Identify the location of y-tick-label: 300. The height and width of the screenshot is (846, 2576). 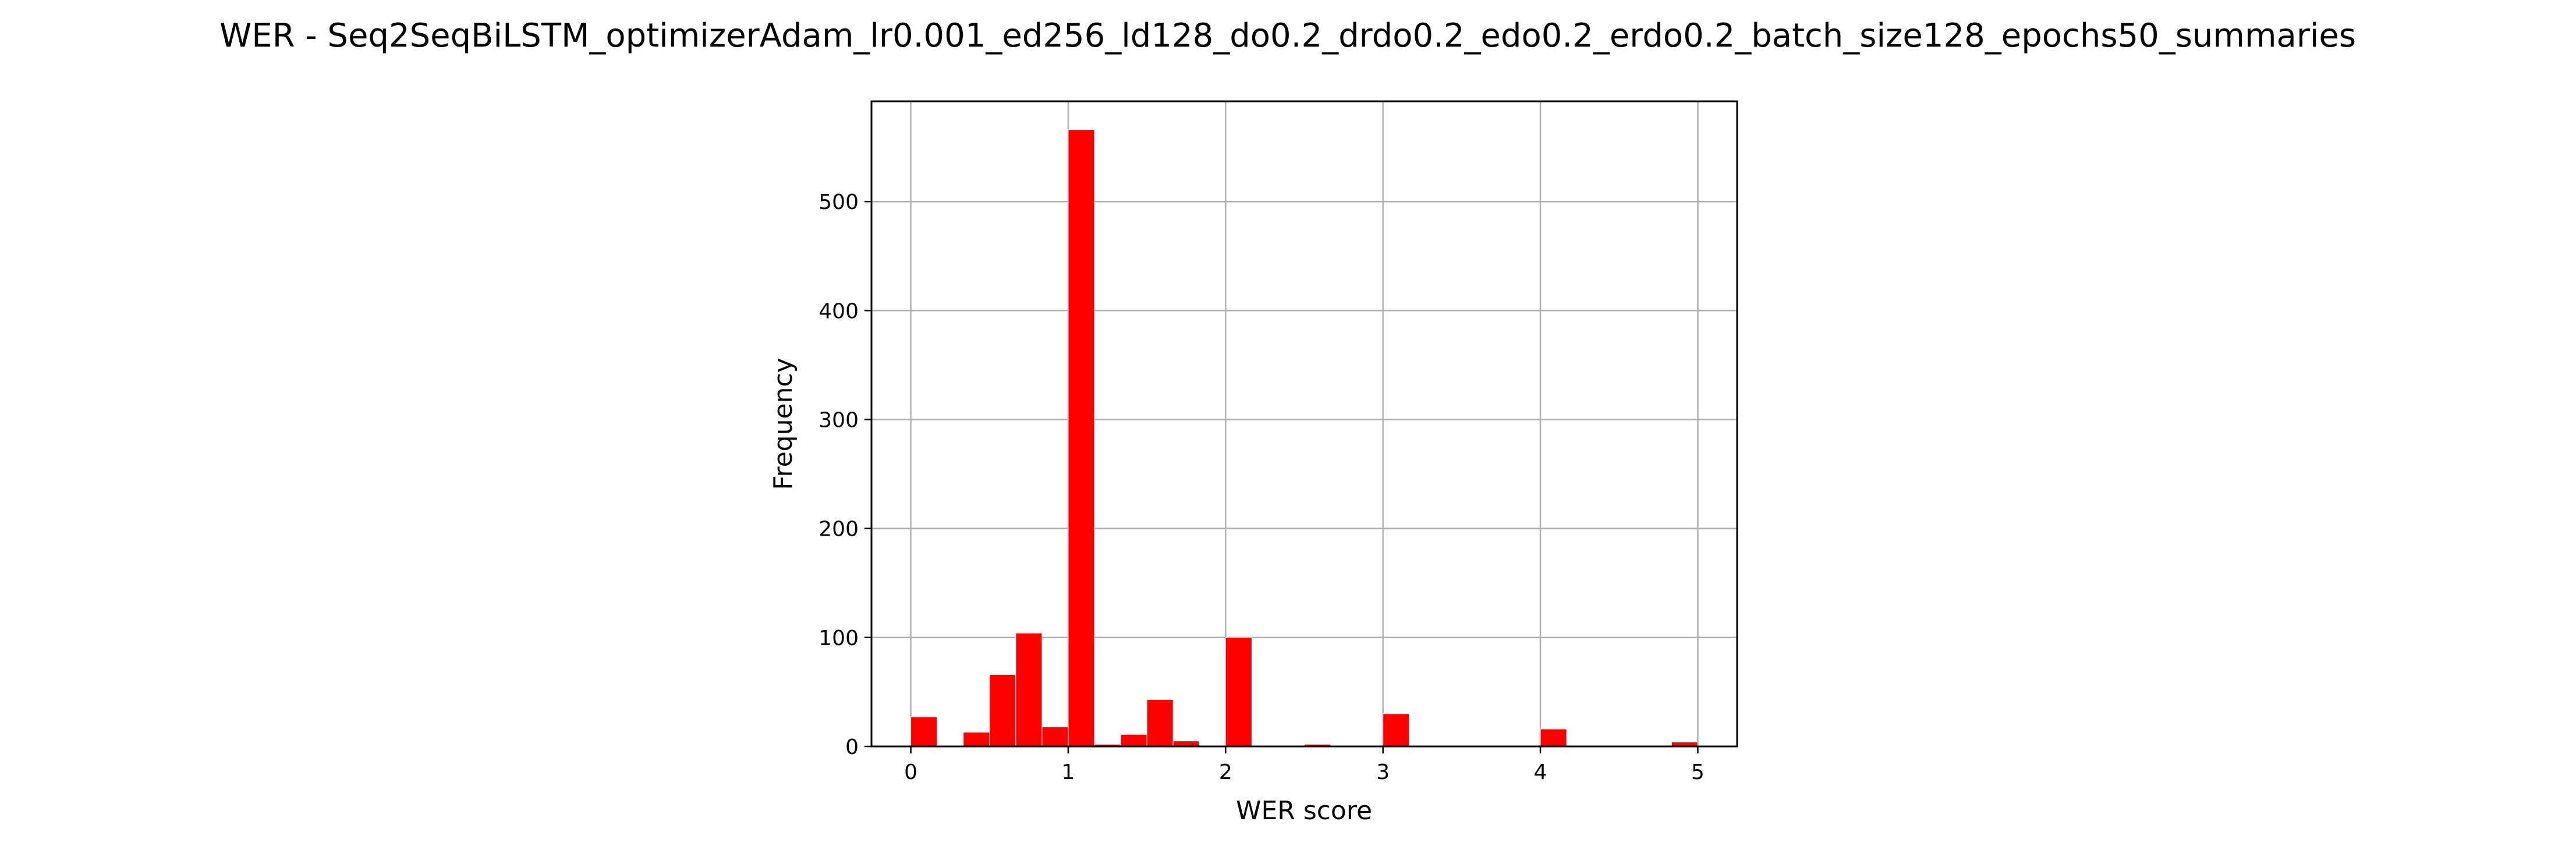
(838, 421).